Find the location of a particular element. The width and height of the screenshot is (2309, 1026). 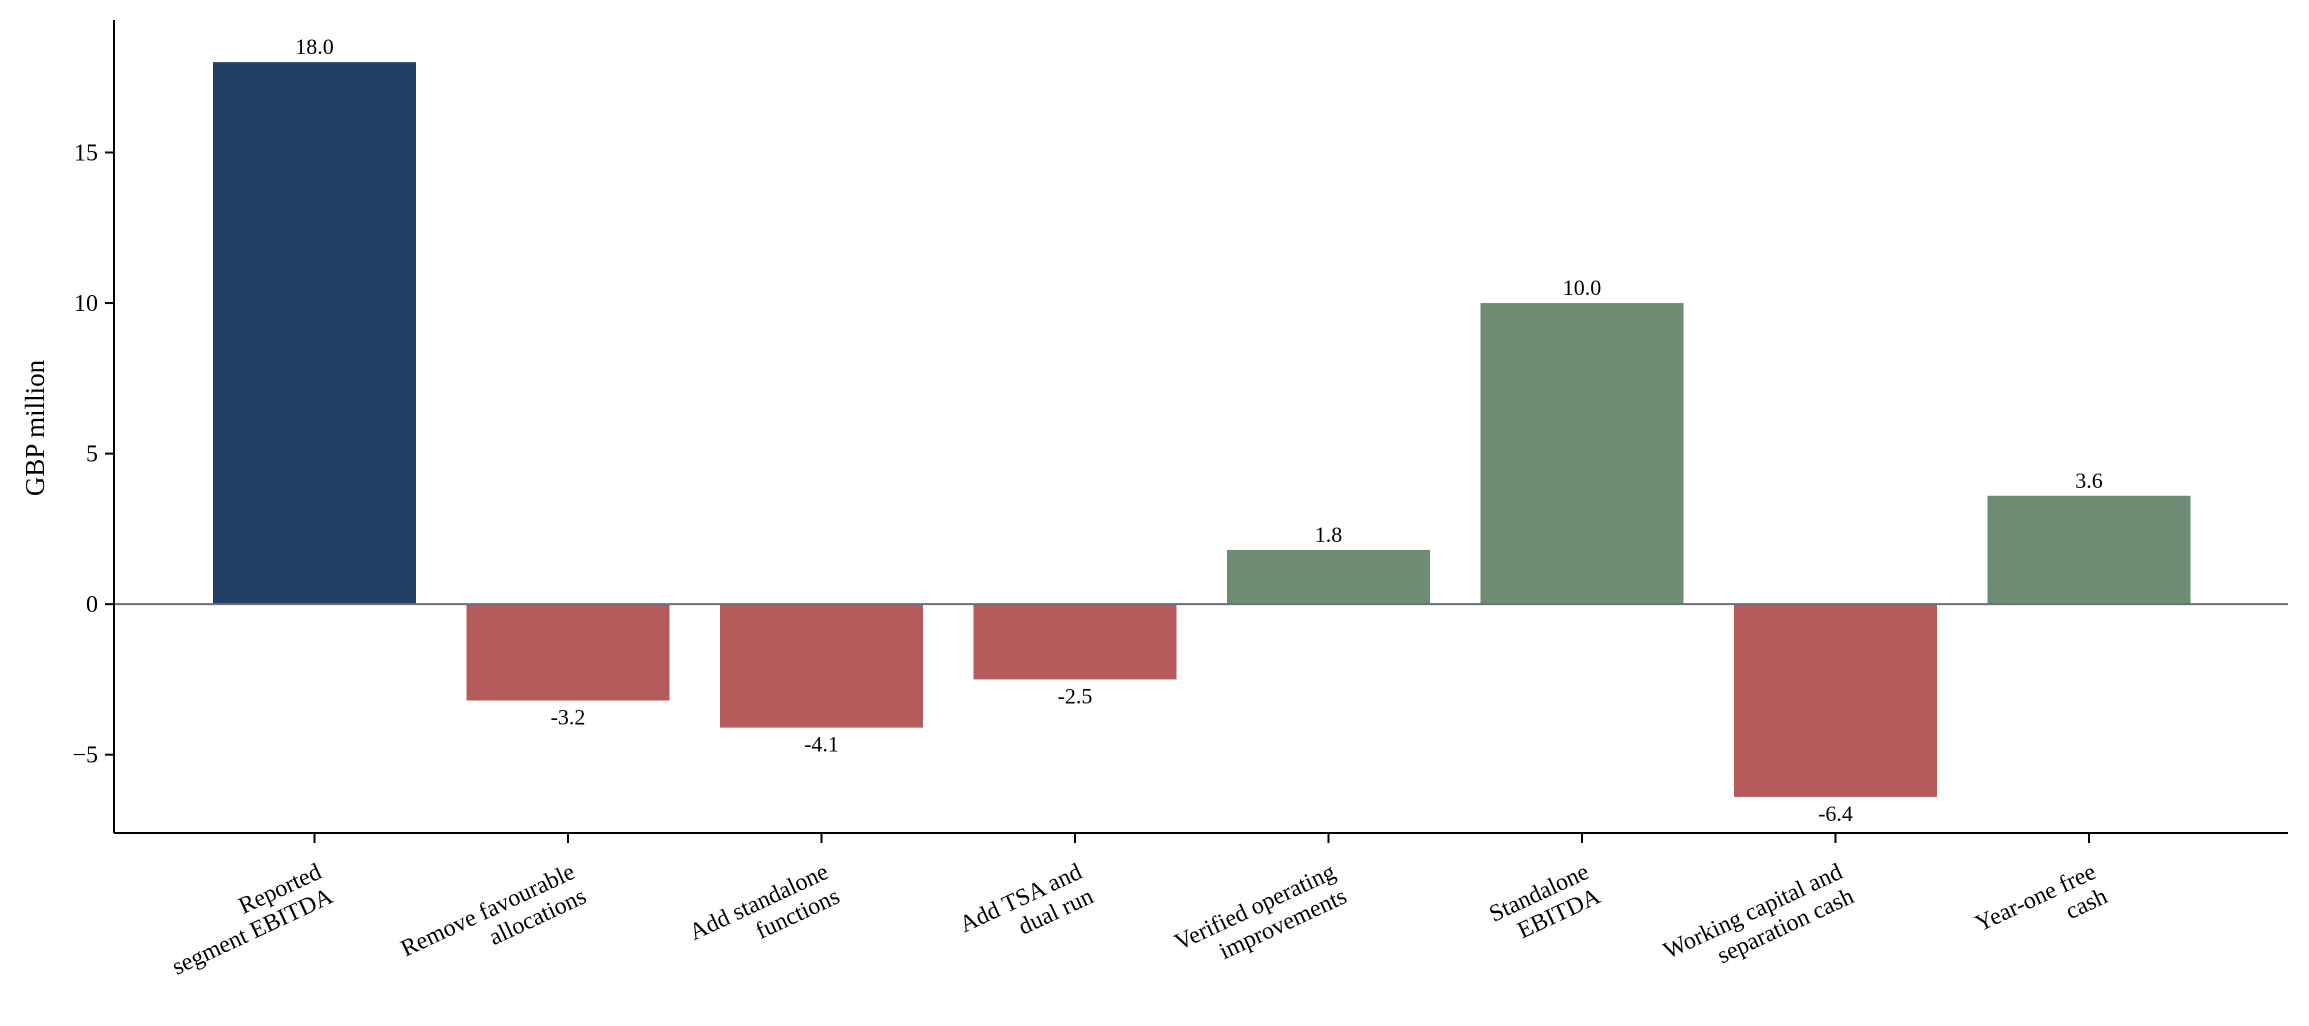

x-tick-label-text: Reportedsegment EBITDA is located at coordinates (247, 920).